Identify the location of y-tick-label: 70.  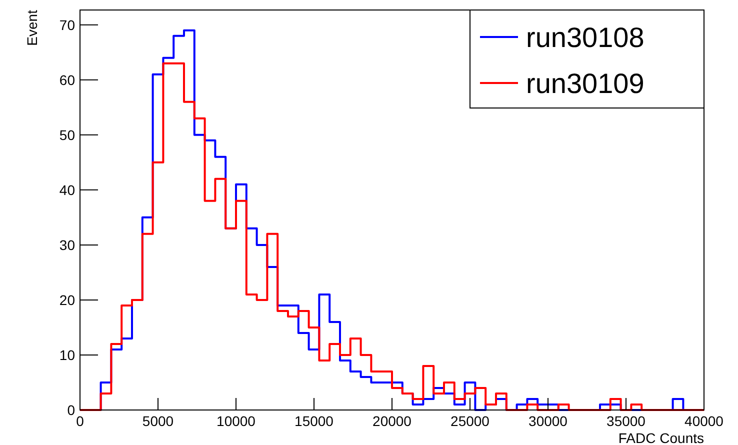
(67, 24).